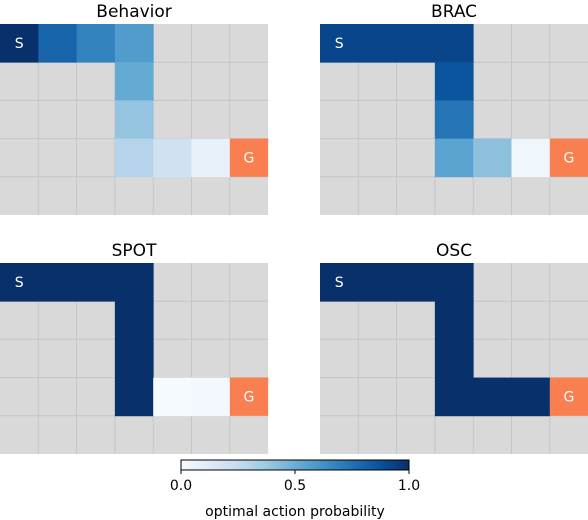 This screenshot has height=520, width=588. I want to click on colorbar-tick-label: 0.5, so click(295, 486).